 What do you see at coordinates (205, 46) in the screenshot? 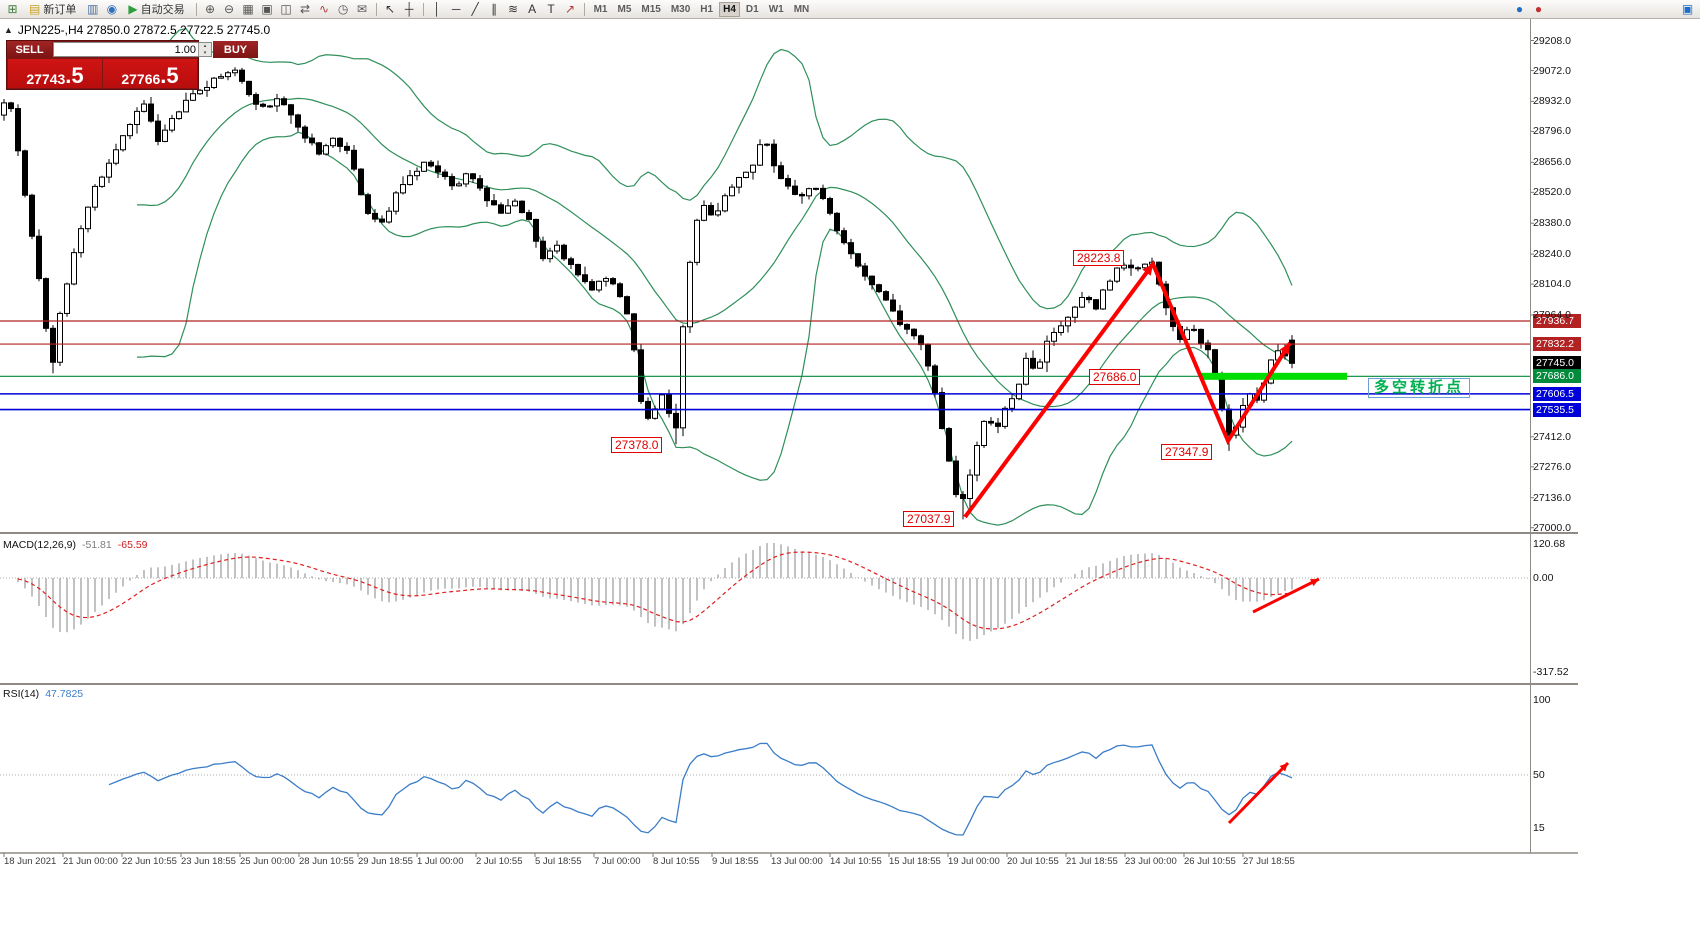
I see `volume-increase-button: ▴` at bounding box center [205, 46].